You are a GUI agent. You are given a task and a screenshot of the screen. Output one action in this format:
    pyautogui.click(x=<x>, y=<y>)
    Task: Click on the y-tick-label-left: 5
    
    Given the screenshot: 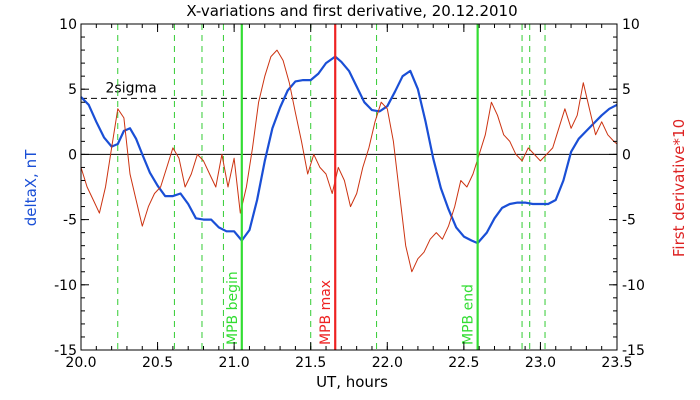 What is the action you would take?
    pyautogui.click(x=72, y=90)
    